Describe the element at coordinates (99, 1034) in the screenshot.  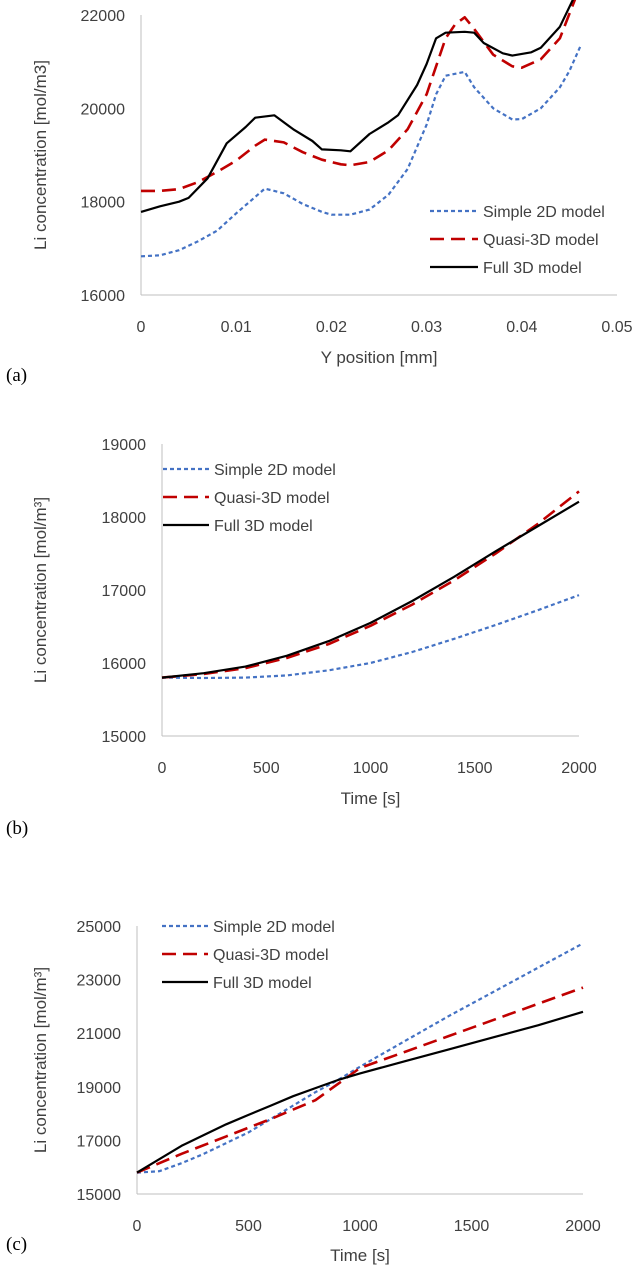
I see `y-tick-label: 21000` at that location.